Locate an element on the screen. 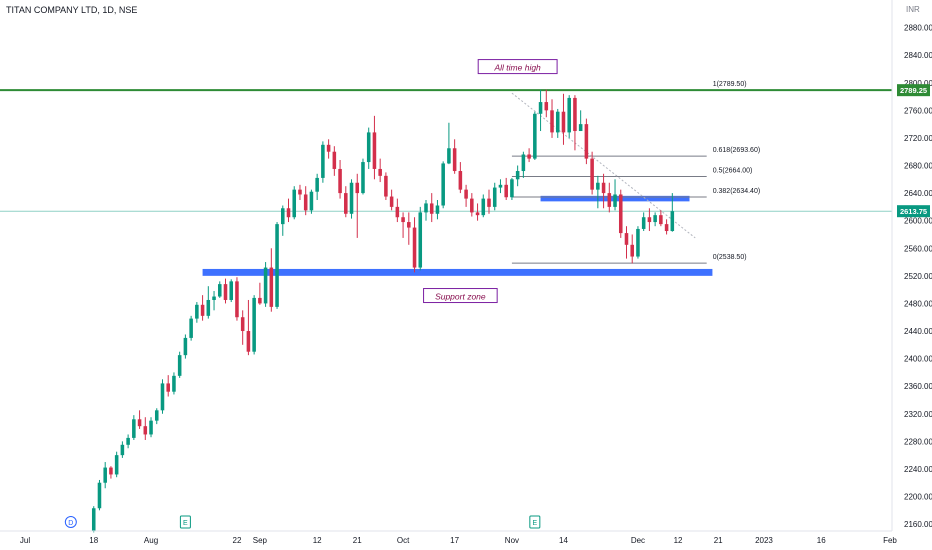 The height and width of the screenshot is (550, 932). all-time-high-annotation-box is located at coordinates (517, 67).